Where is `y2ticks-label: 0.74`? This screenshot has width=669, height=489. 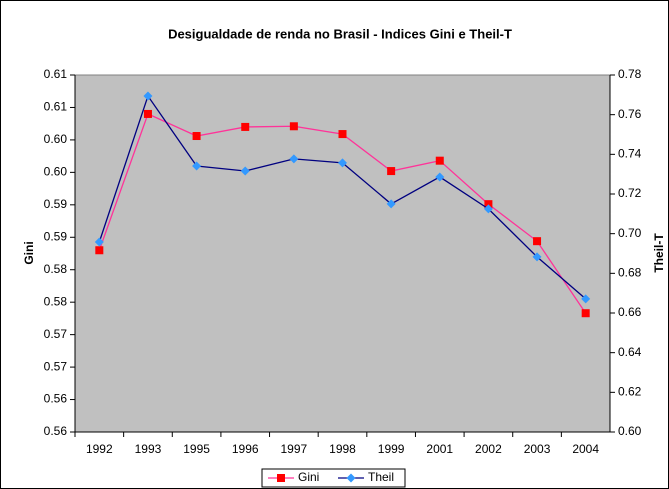
y2ticks-label: 0.74 is located at coordinates (630, 154).